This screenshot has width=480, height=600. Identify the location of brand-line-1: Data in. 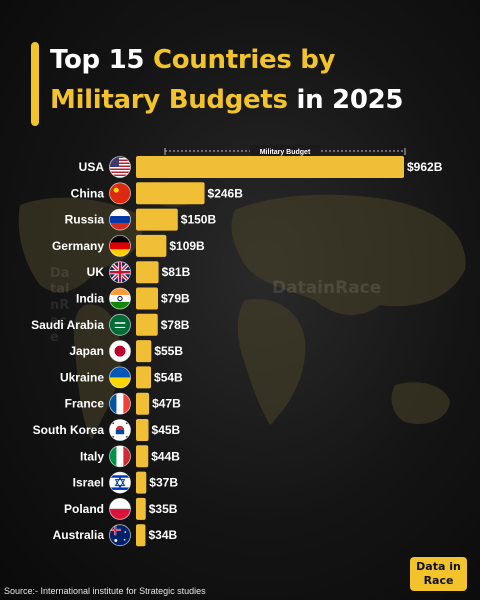
(438, 566).